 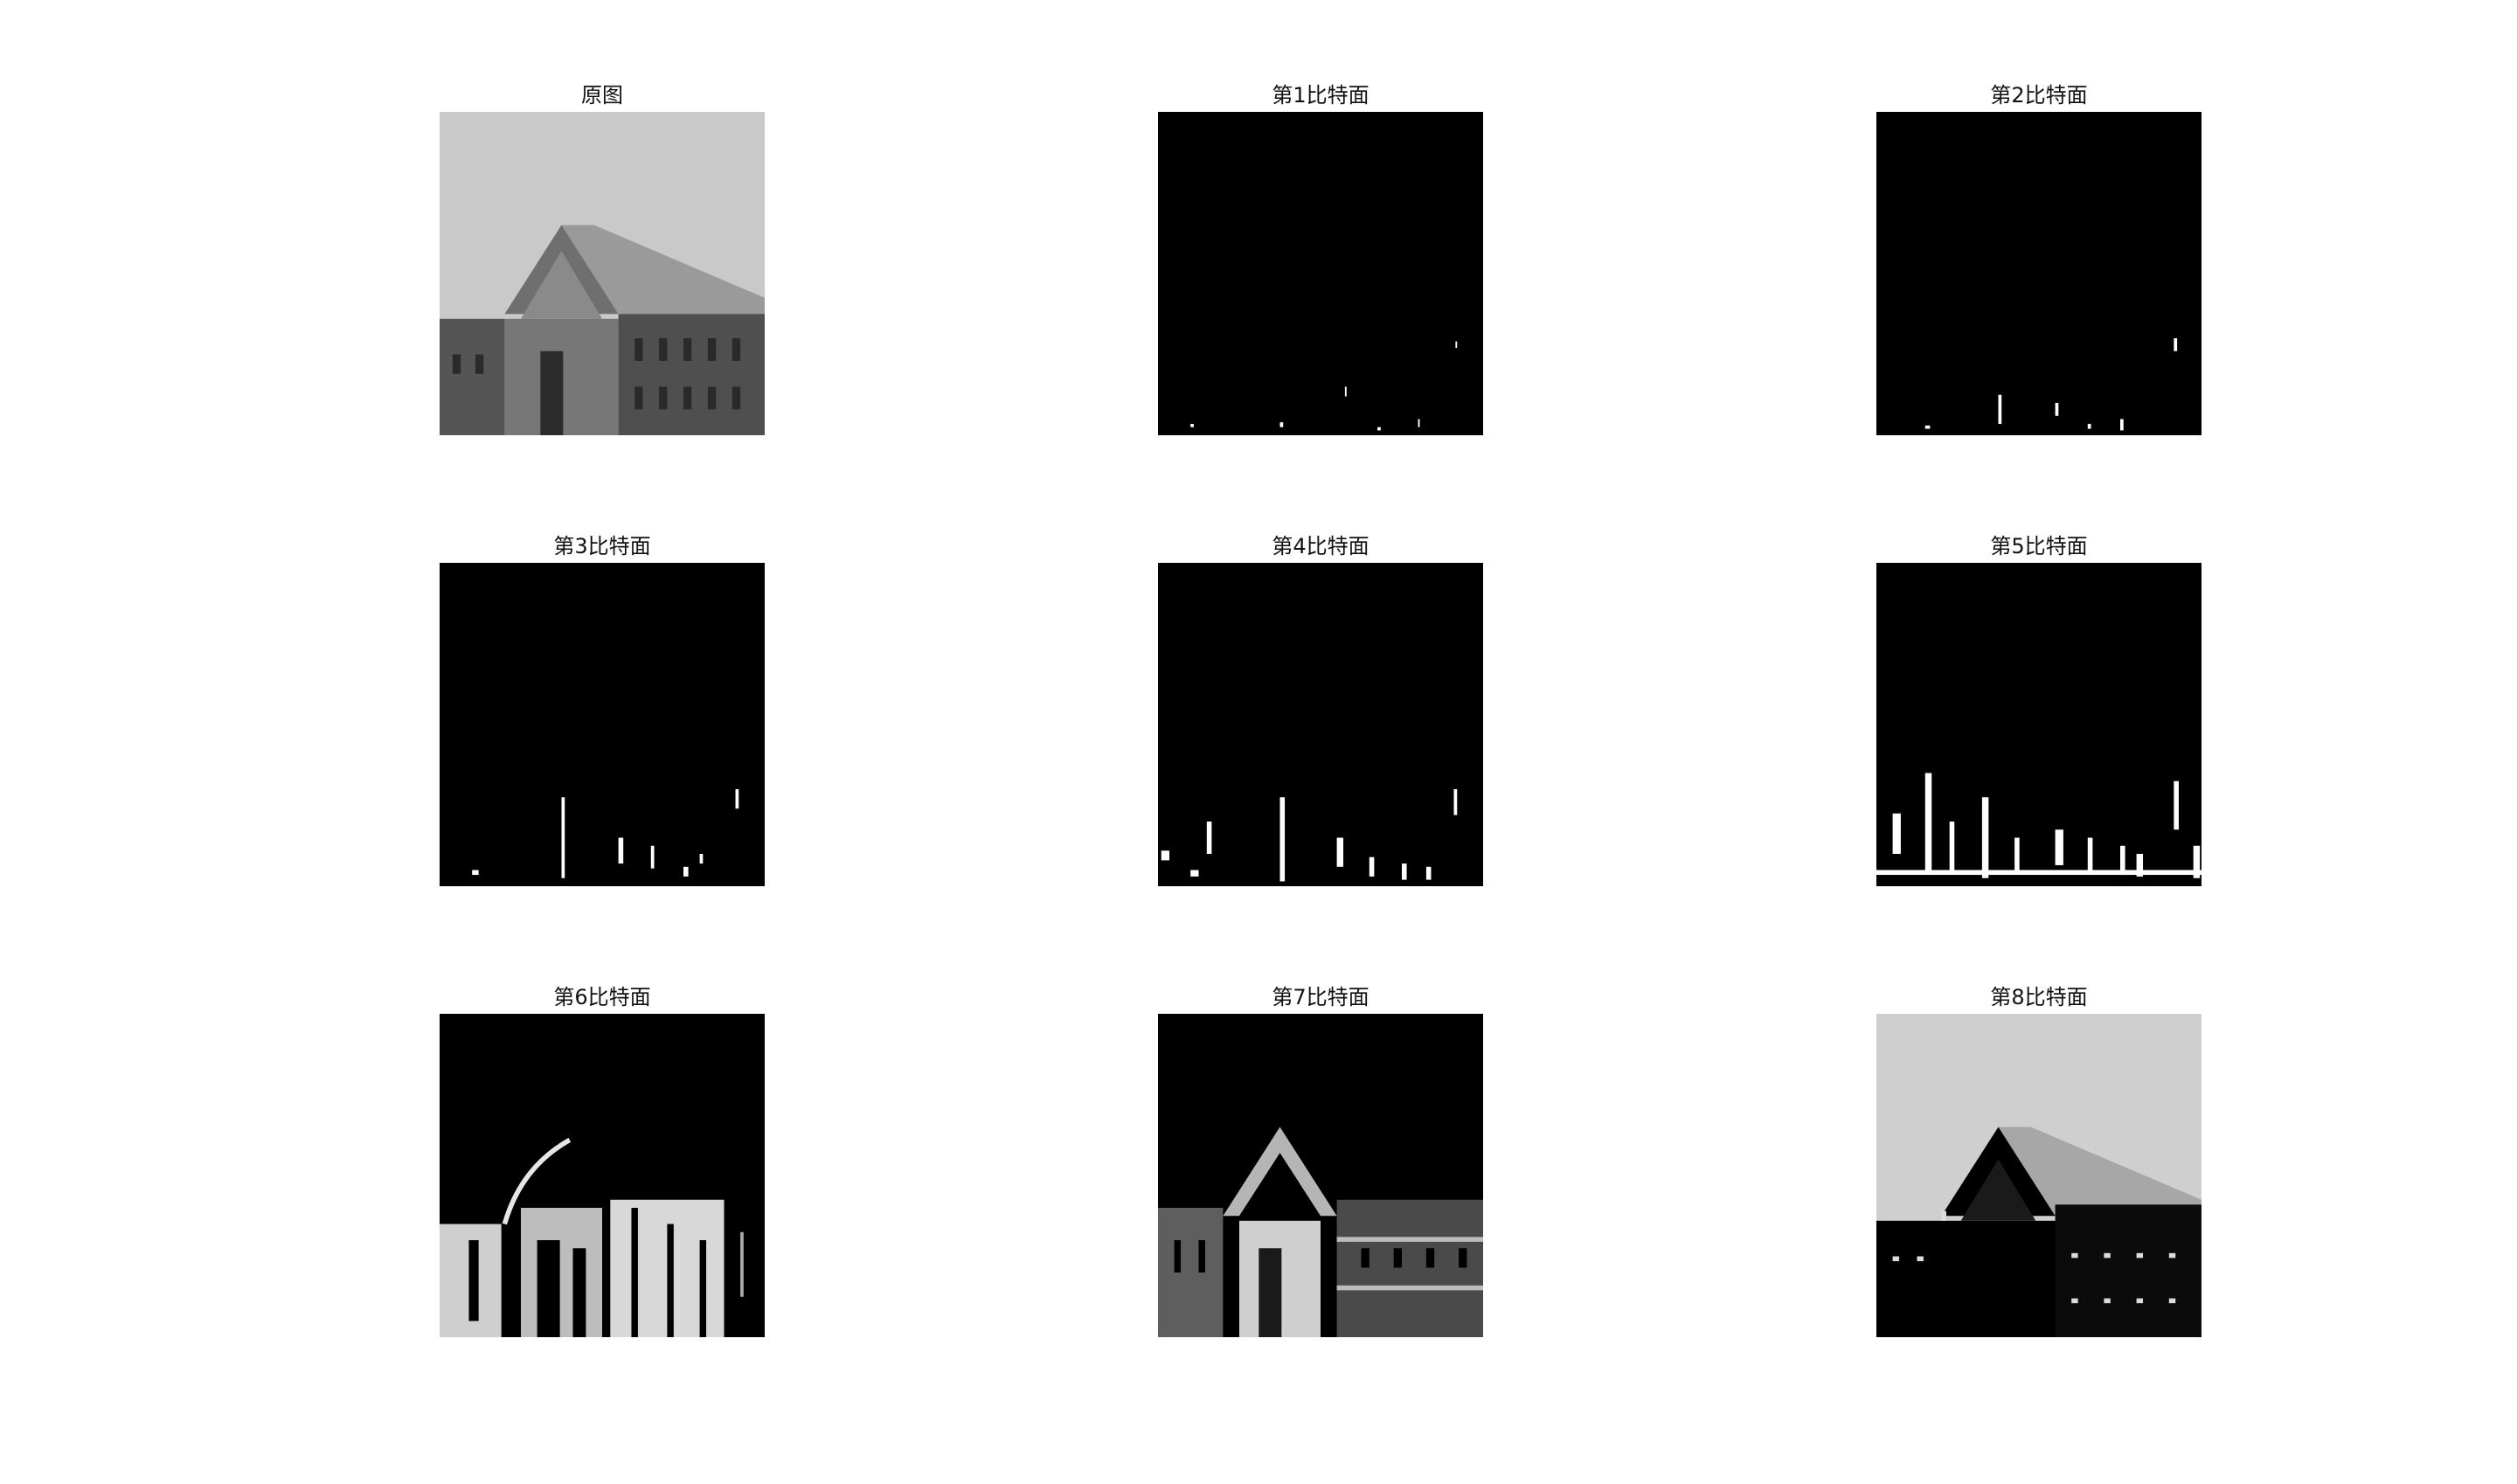 What do you see at coordinates (2039, 724) in the screenshot?
I see `bitplane-5-image` at bounding box center [2039, 724].